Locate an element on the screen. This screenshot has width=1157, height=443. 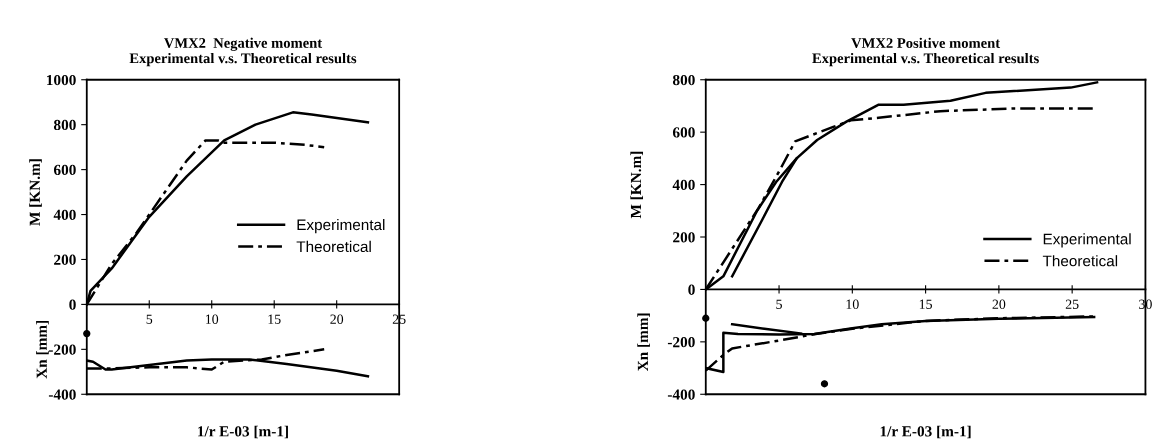
y-tick-label: 1000 is located at coordinates (61, 80).